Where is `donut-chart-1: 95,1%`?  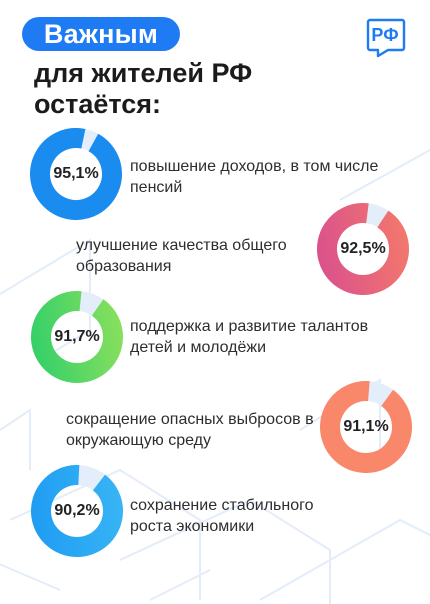 donut-chart-1: 95,1% is located at coordinates (76, 174).